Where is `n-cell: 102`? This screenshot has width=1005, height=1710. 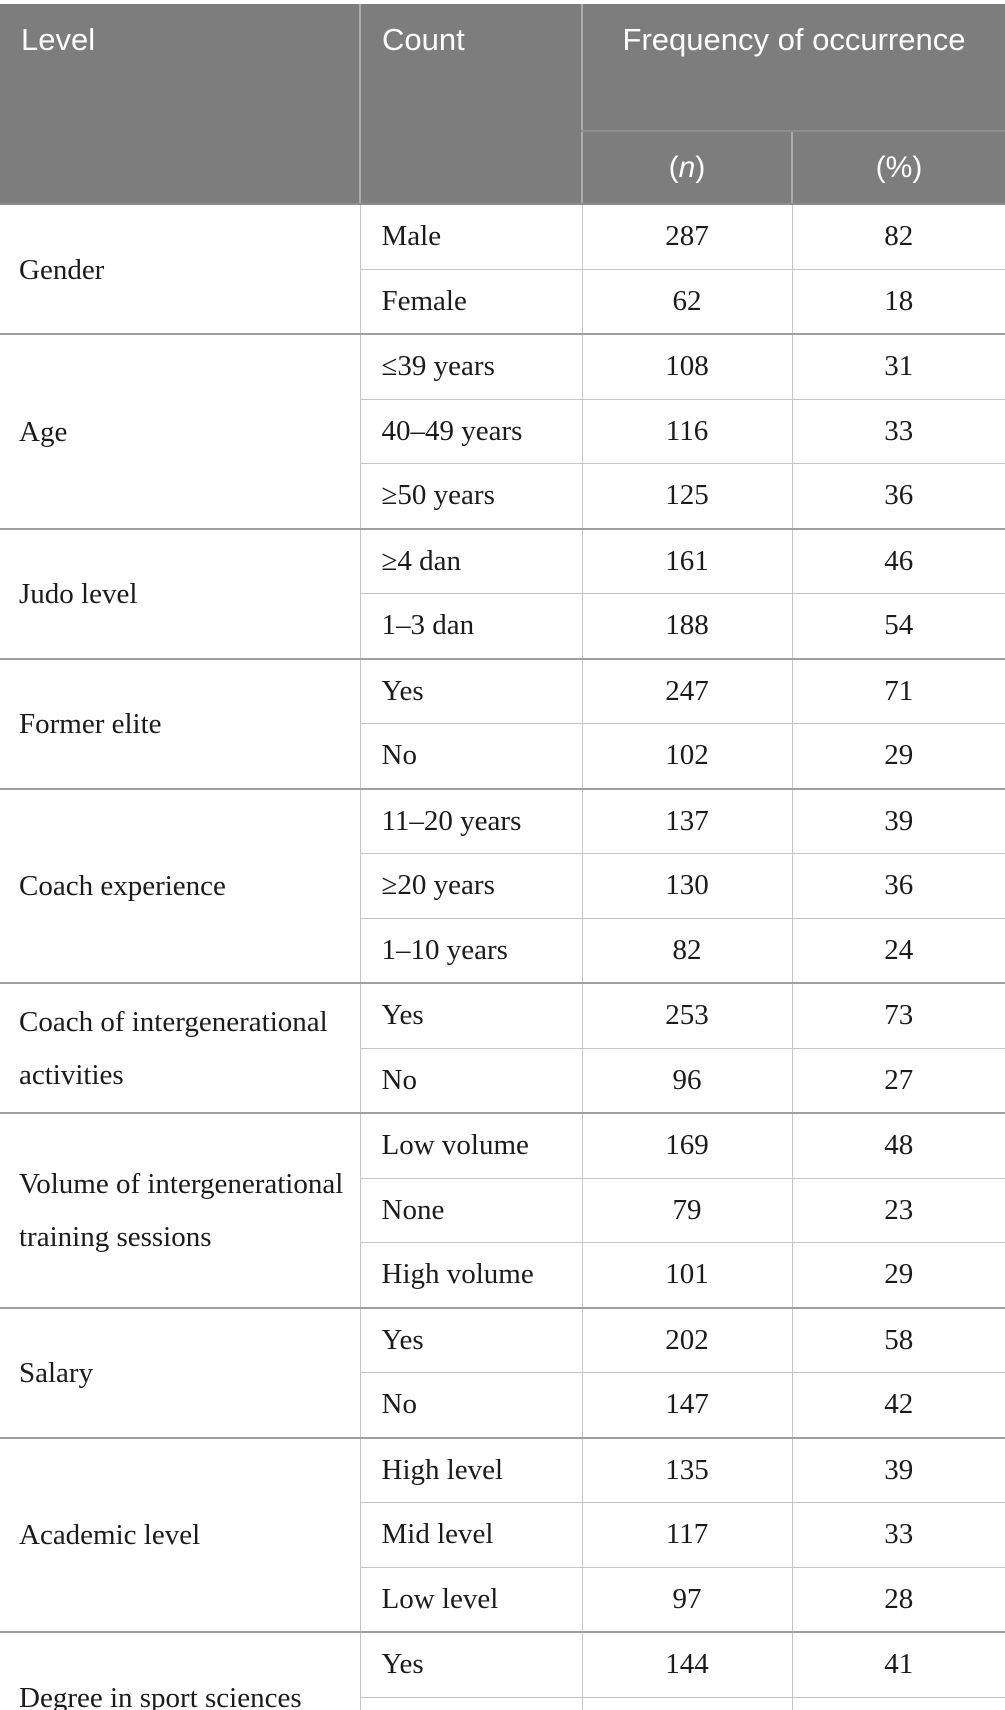 n-cell: 102 is located at coordinates (686, 756).